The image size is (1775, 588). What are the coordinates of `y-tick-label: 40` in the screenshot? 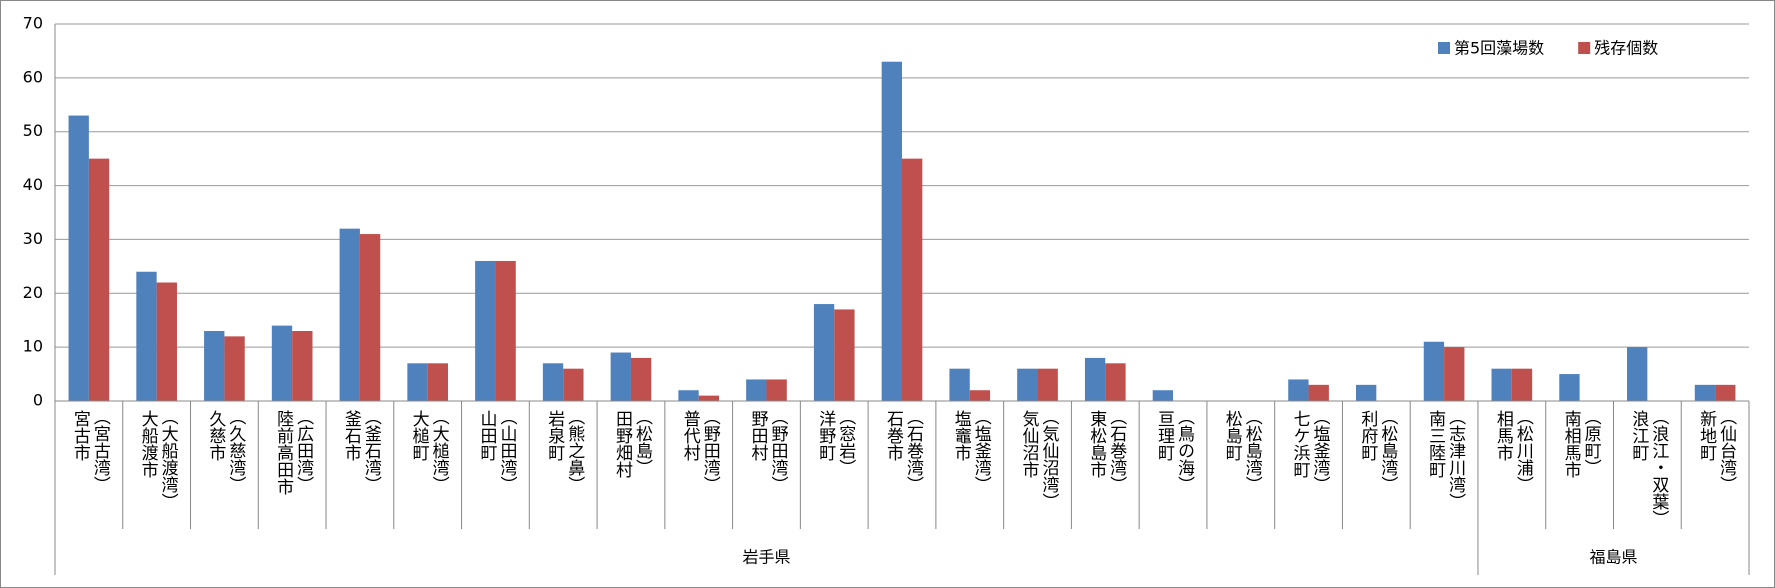 It's located at (33, 184).